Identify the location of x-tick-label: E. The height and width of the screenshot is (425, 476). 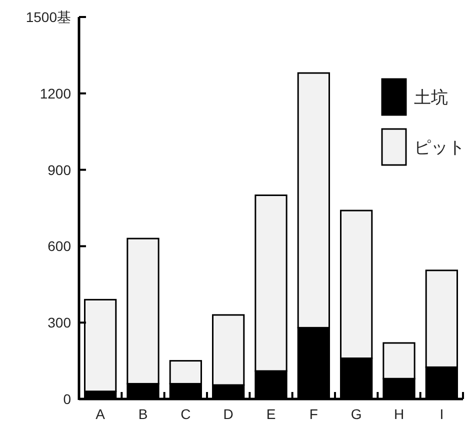
(271, 414).